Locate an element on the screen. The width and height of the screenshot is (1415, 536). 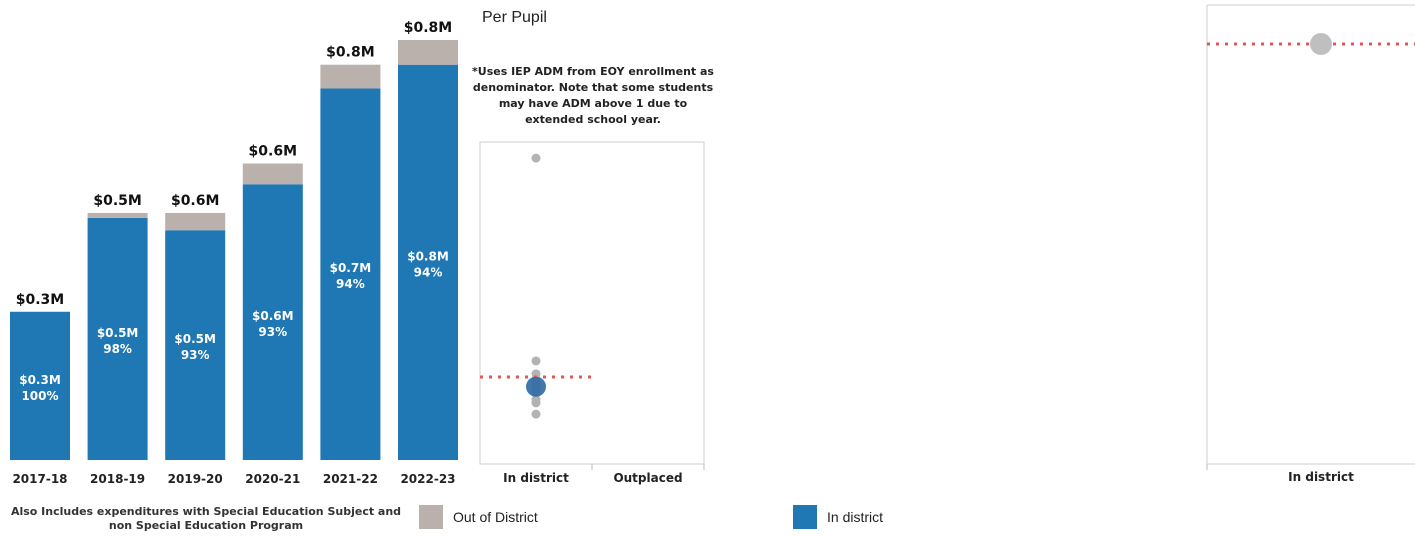
bar-percent-label: 100% is located at coordinates (39, 396).